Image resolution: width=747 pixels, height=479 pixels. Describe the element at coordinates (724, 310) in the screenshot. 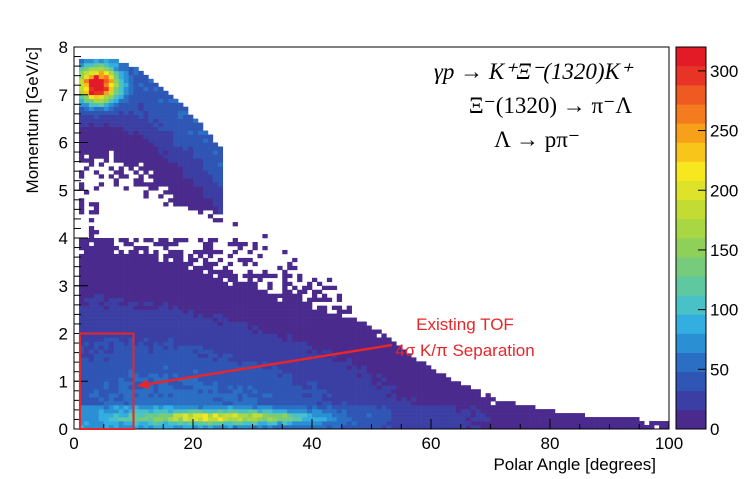

I see `colorbar-tick-label: 100` at that location.